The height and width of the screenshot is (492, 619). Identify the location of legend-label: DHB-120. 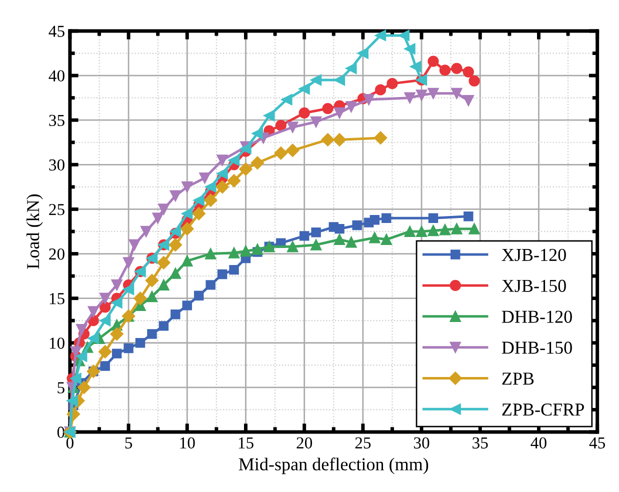
(537, 316).